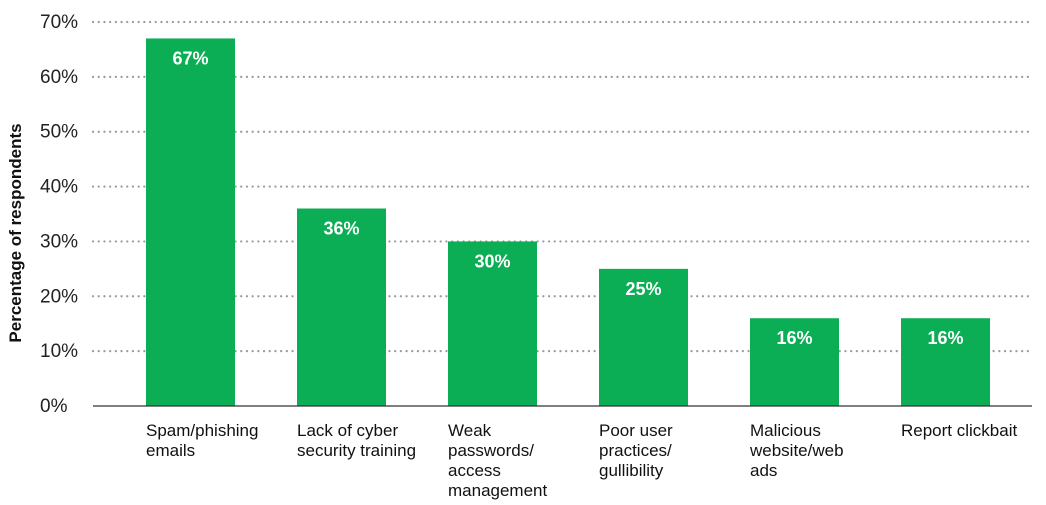  I want to click on x-category-label-line: website/web, so click(796, 450).